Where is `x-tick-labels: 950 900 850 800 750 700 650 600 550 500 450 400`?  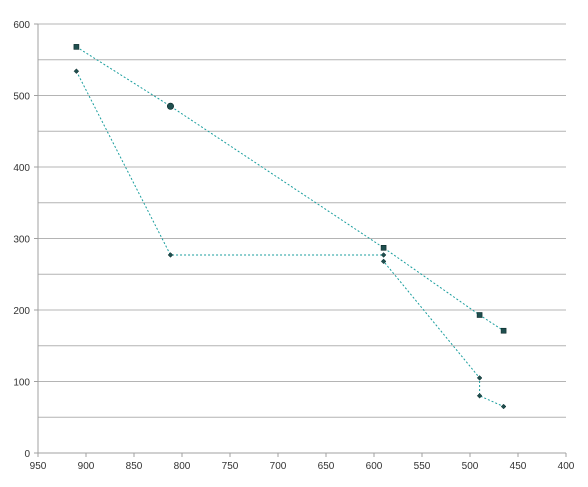 x-tick-labels: 950 900 850 800 750 700 650 600 550 500 450 400 is located at coordinates (302, 462).